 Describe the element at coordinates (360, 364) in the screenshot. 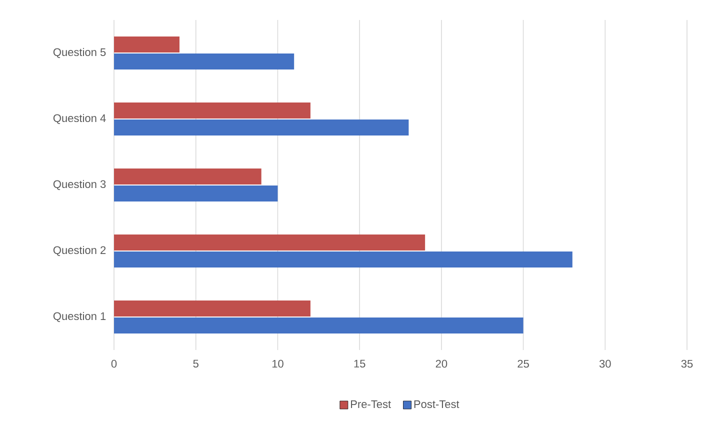

I see `x-tick-label: 15` at that location.